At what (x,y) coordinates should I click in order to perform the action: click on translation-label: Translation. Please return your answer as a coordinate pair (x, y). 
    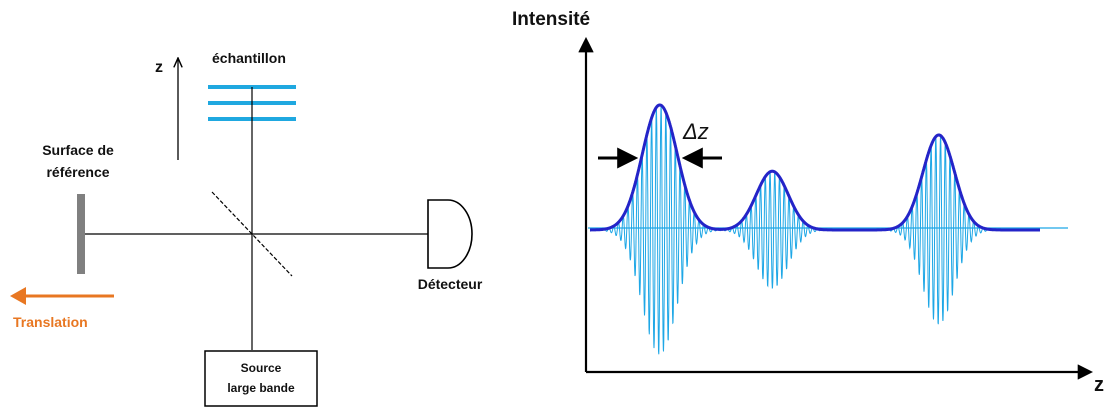
    Looking at the image, I should click on (50, 322).